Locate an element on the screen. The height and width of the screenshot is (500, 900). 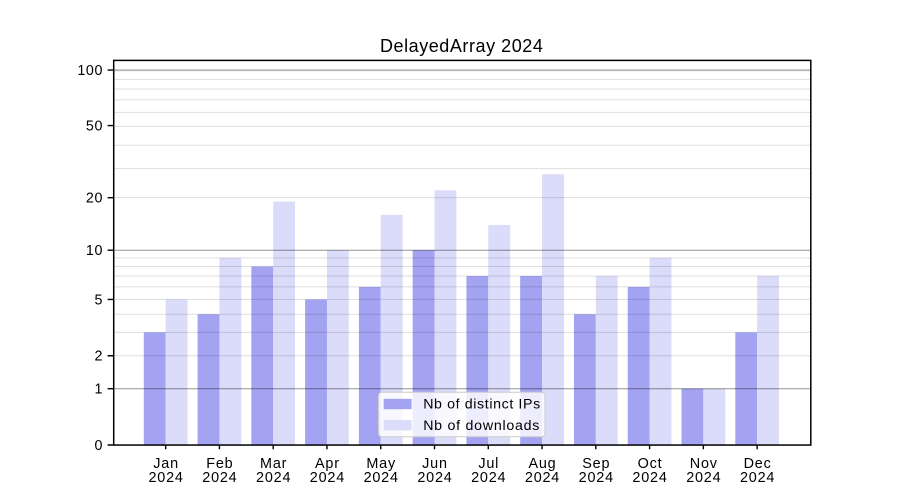
svg-text: 20 is located at coordinates (94, 199).